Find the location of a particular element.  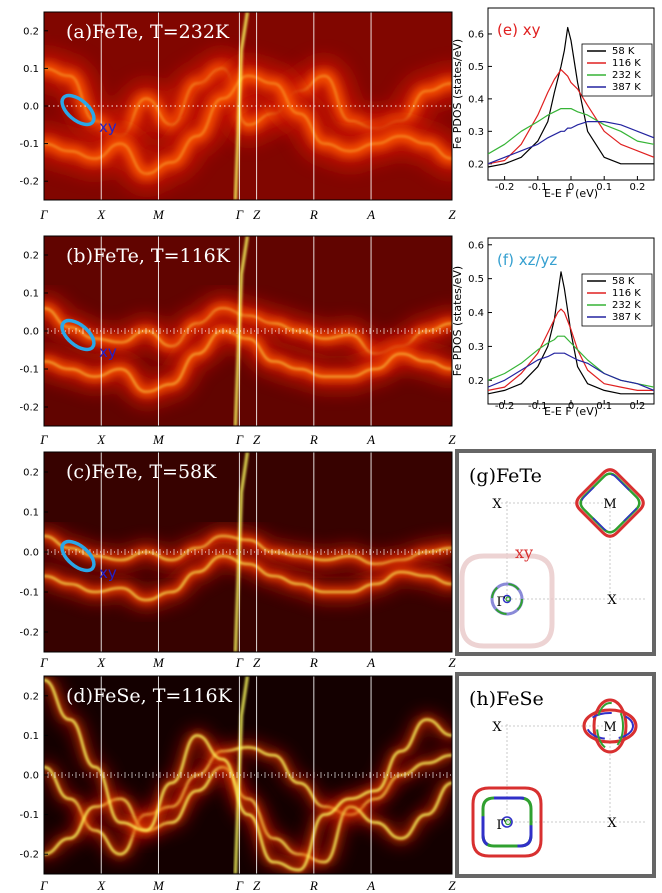

fs-gamma-inner-green is located at coordinates (508, 599).